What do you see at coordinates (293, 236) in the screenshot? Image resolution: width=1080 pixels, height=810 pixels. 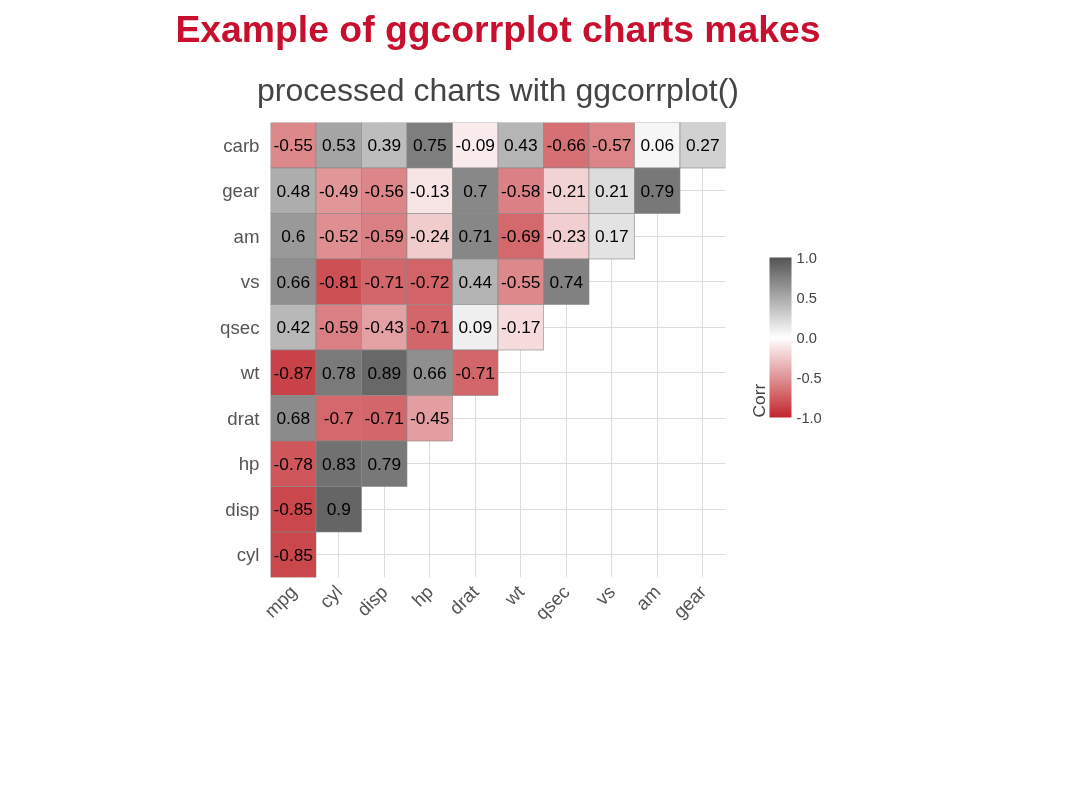 I see `data-label: 0.6` at bounding box center [293, 236].